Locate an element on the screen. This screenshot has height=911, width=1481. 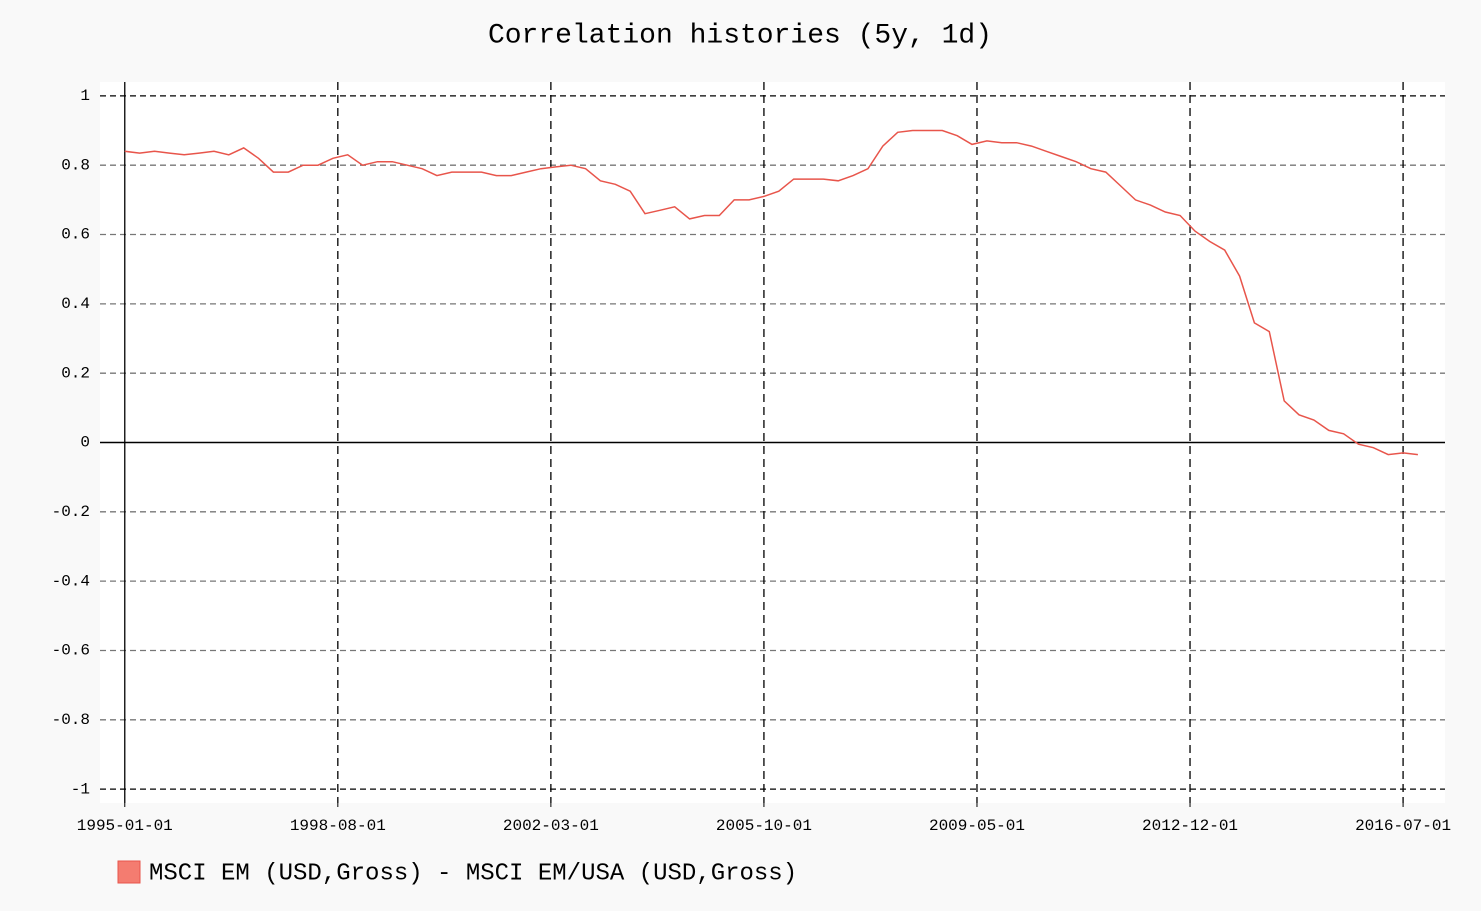
y-tick-label: 0.4 is located at coordinates (75, 304).